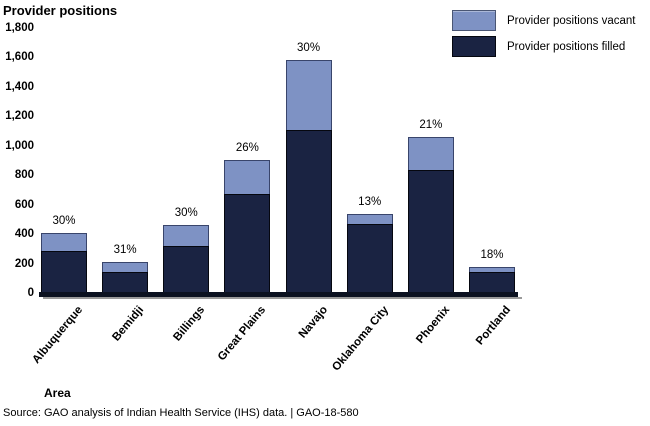 The width and height of the screenshot is (650, 426). I want to click on legend-swatch-filled-icon, so click(474, 46).